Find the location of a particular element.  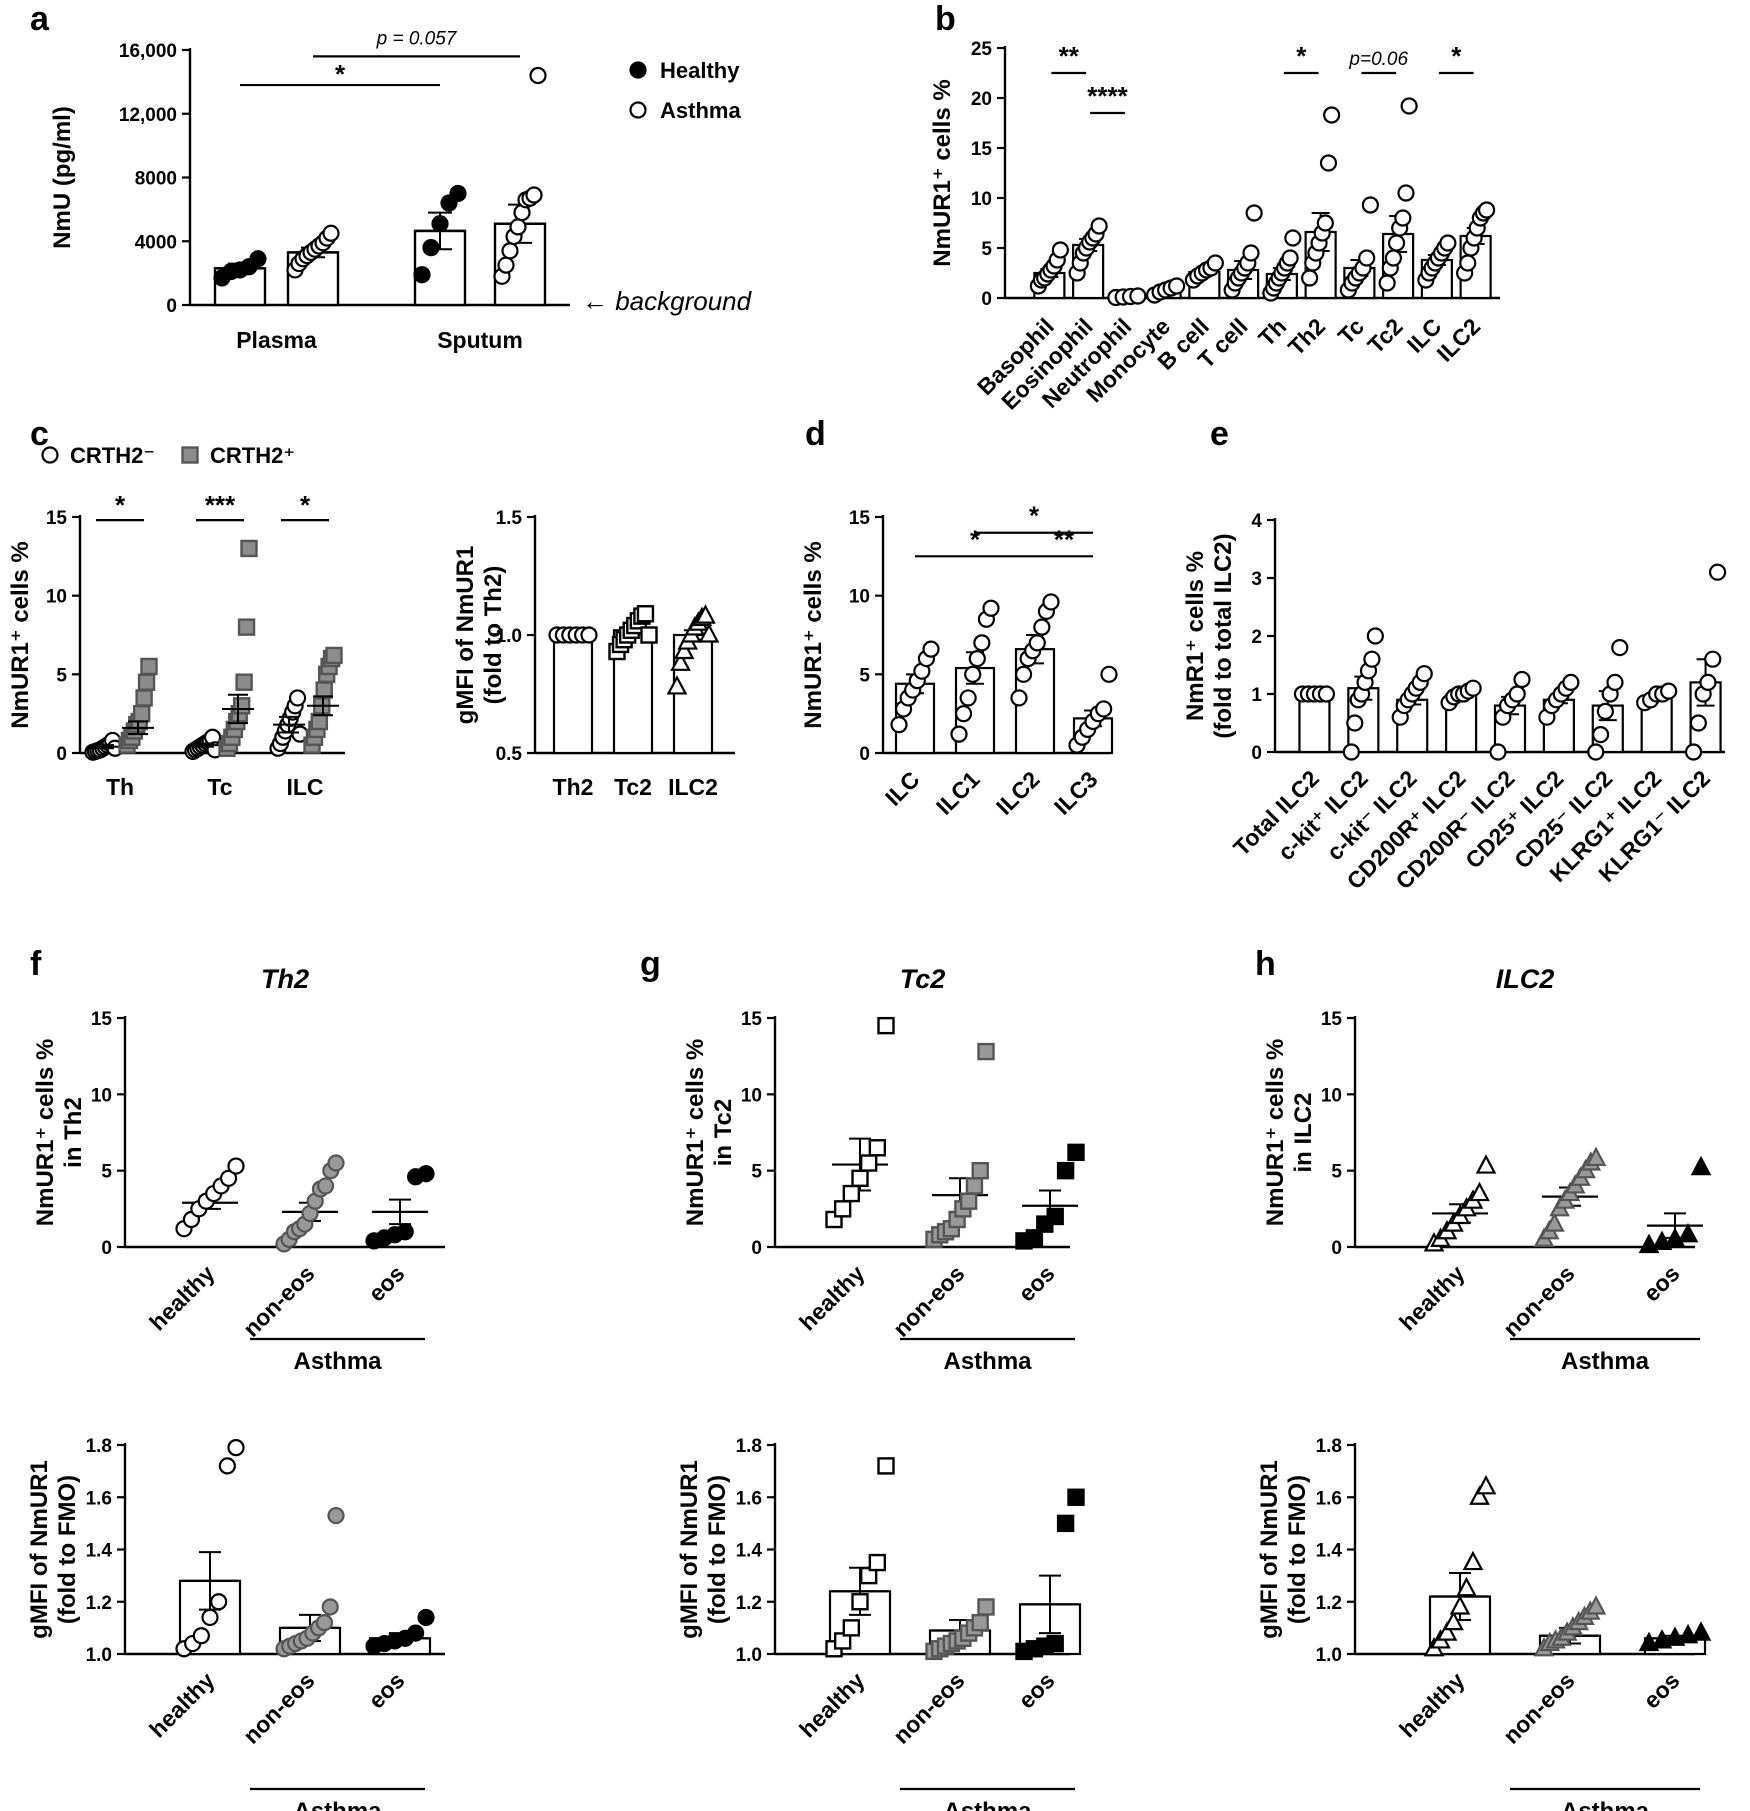

significance-label: *** is located at coordinates (220, 505).